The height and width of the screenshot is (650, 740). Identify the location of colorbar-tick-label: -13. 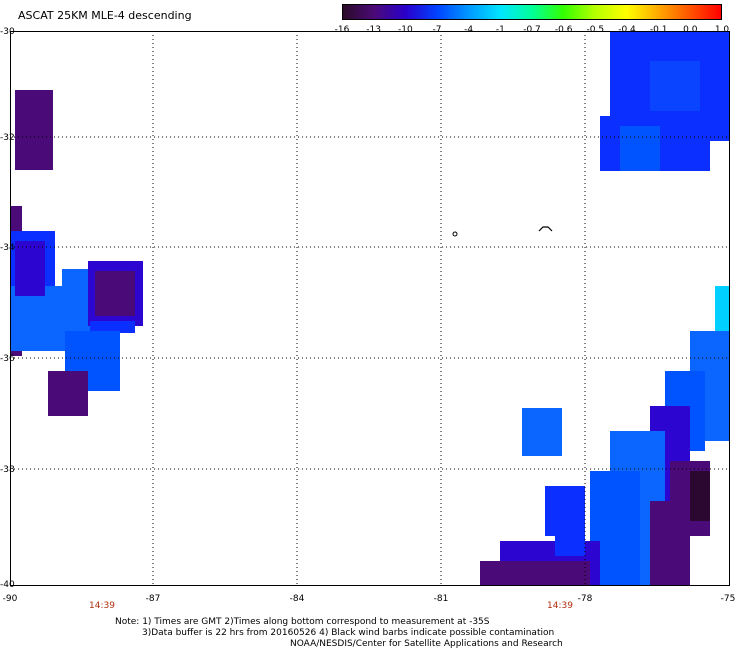
(374, 30).